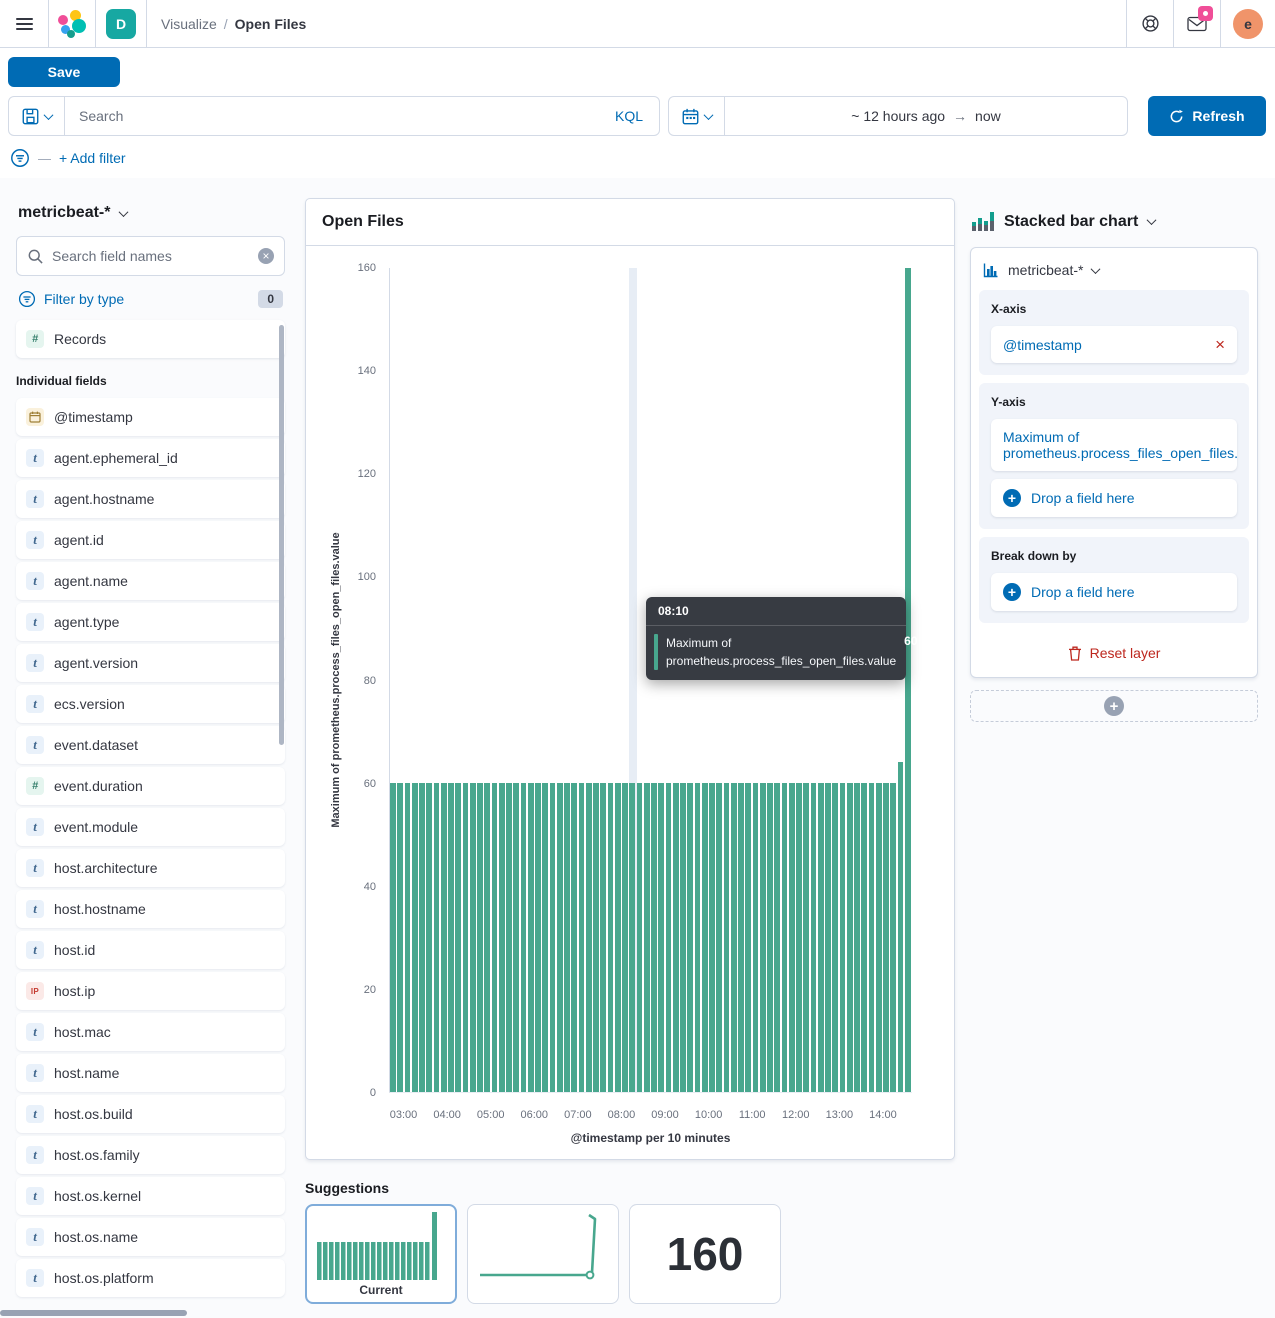  I want to click on field-name: event.duration, so click(98, 786).